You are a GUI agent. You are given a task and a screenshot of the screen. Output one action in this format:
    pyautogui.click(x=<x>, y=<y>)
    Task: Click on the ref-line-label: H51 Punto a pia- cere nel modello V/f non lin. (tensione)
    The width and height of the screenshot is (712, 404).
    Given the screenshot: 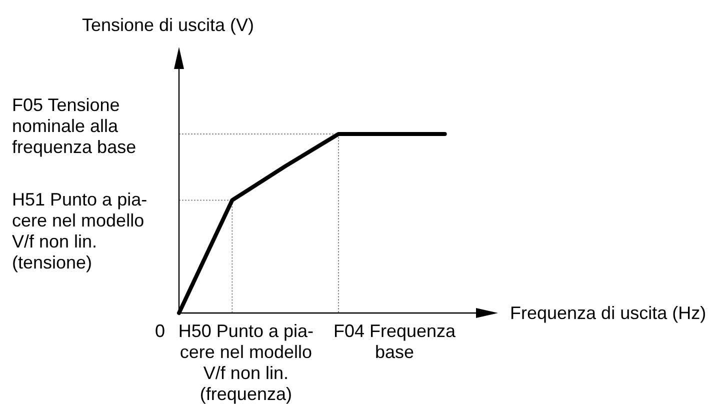 What is the action you would take?
    pyautogui.click(x=80, y=231)
    